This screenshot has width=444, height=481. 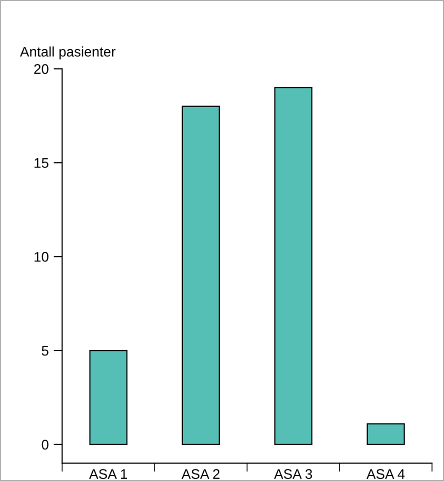 I want to click on y-tick-label: 10, so click(x=41, y=257).